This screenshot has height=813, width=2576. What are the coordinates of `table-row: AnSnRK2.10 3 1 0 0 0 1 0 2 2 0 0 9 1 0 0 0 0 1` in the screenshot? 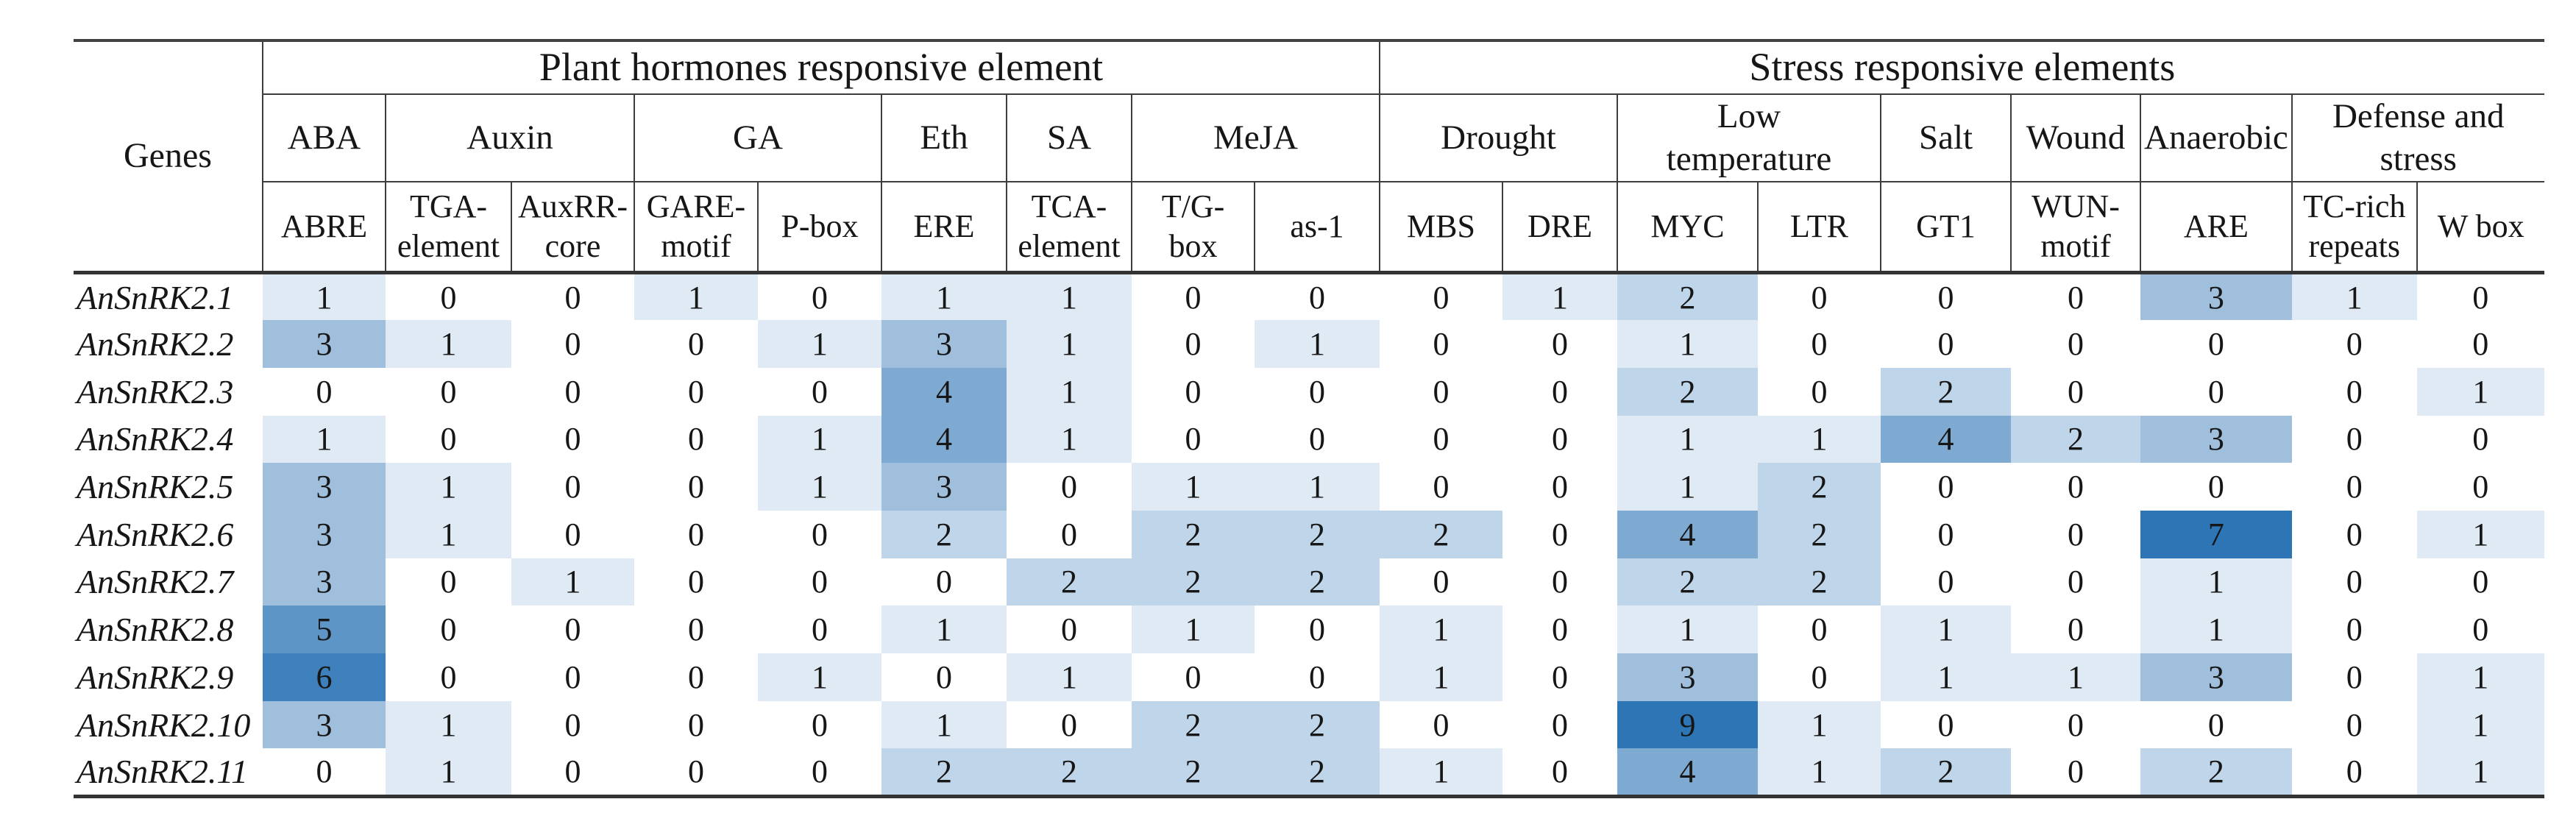 It's located at (1309, 725).